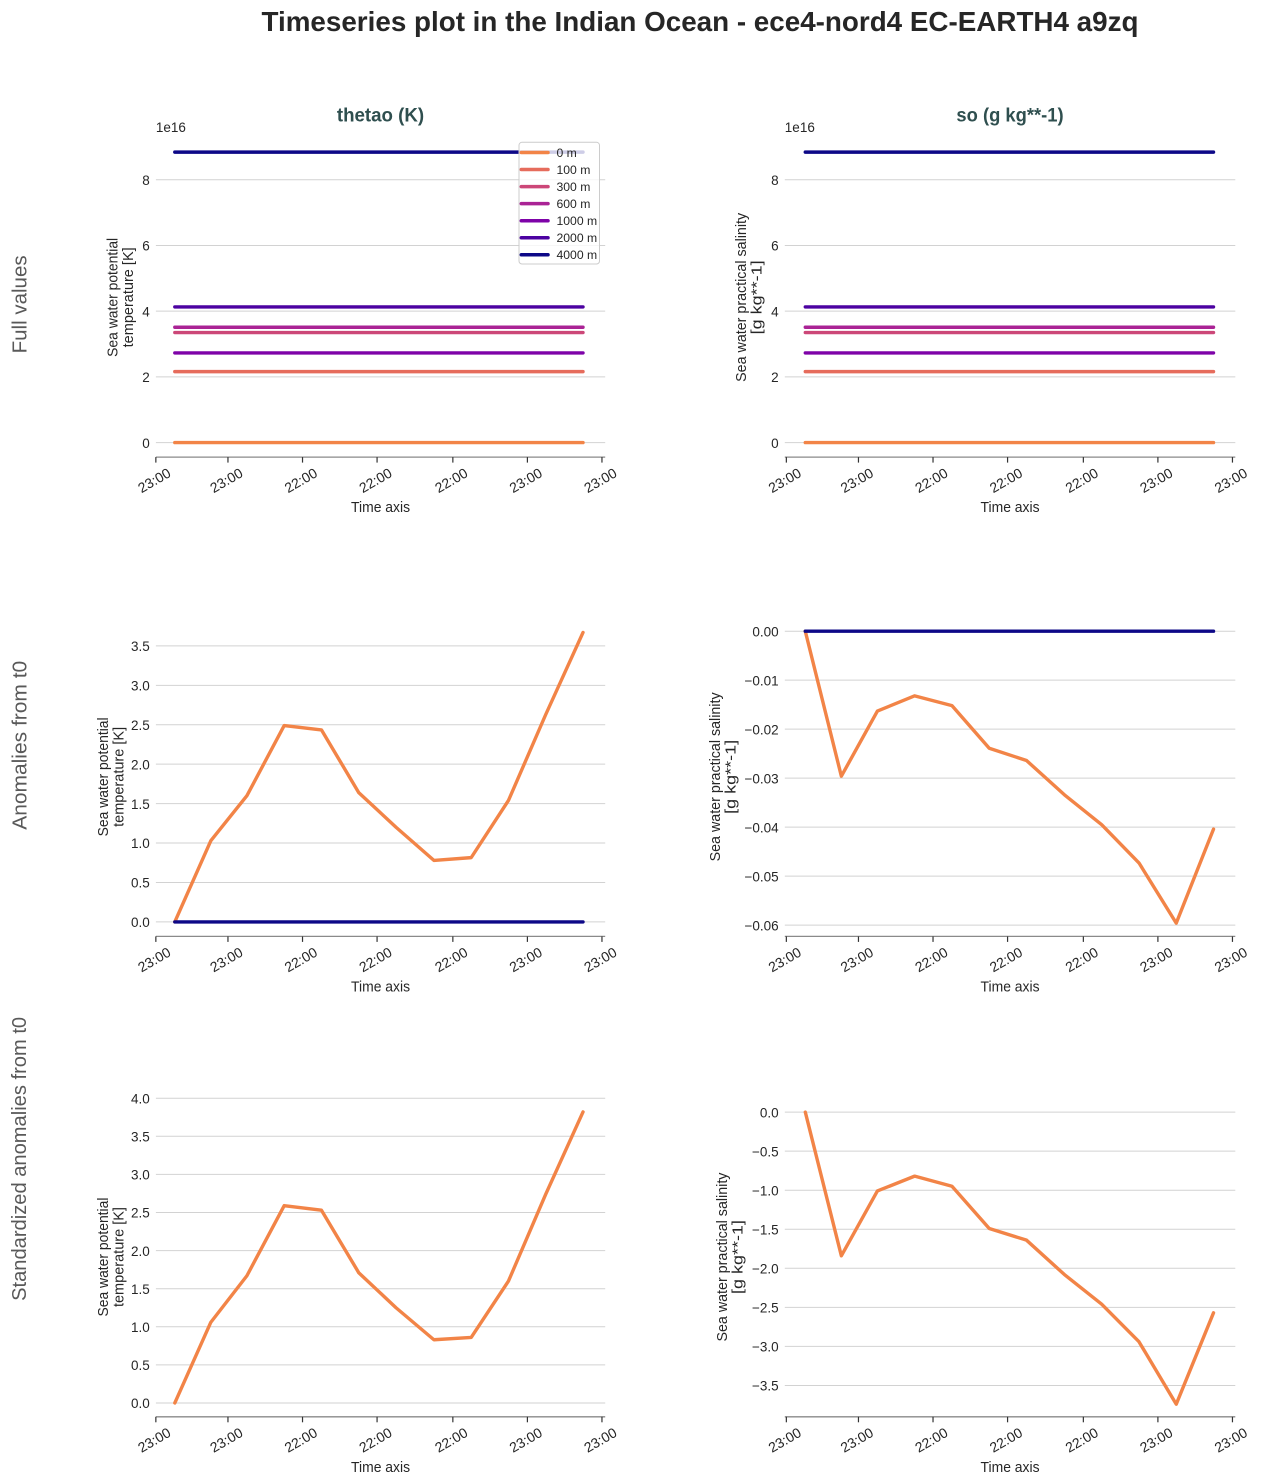 The height and width of the screenshot is (1473, 1262). I want to click on svg-text: −0.02, so click(762, 729).